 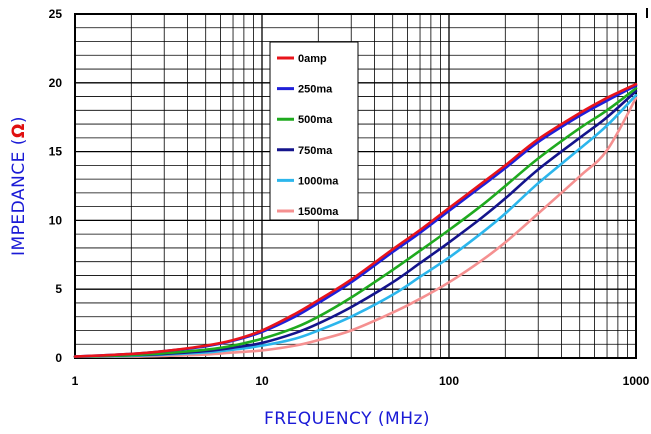 What do you see at coordinates (347, 419) in the screenshot?
I see `x-axis-title: FREQUENCY (MHz)` at bounding box center [347, 419].